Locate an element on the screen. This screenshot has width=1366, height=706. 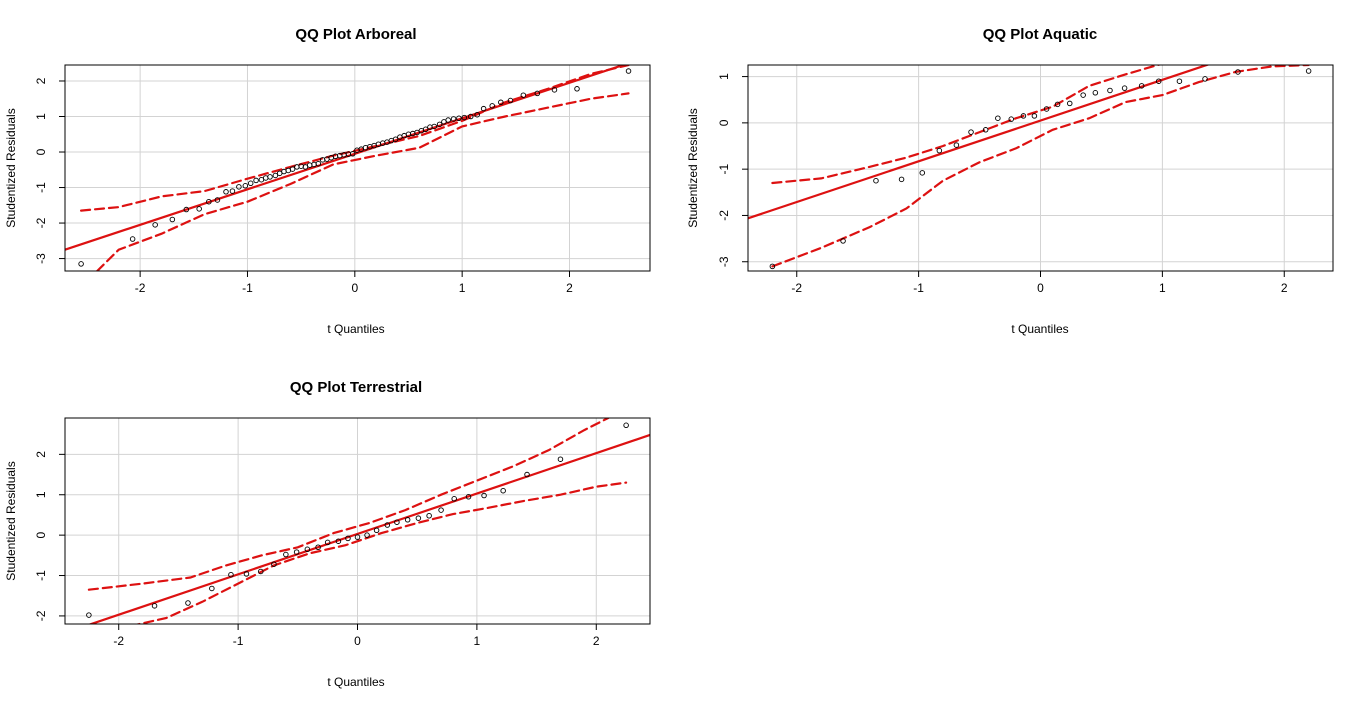
chart-title: QQ Plot Terrestrial is located at coordinates (356, 387).